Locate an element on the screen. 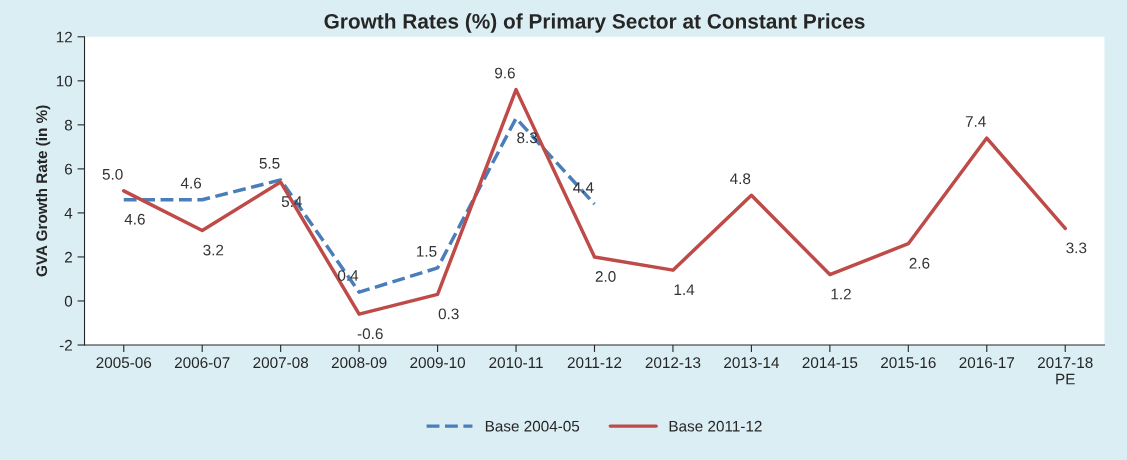 The image size is (1127, 460). data-label: 0.4 is located at coordinates (348, 275).